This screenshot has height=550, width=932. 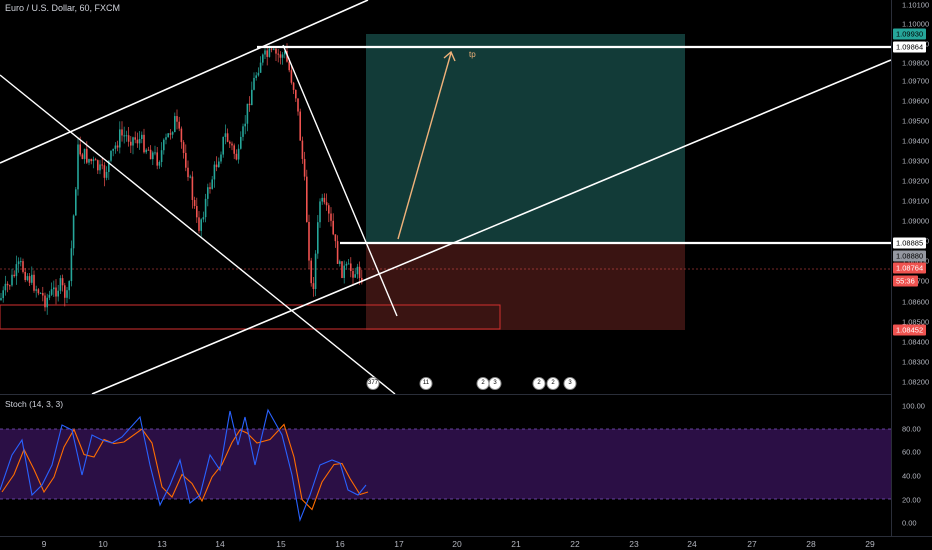 What do you see at coordinates (184, 82) in the screenshot?
I see `channel-upper-line` at bounding box center [184, 82].